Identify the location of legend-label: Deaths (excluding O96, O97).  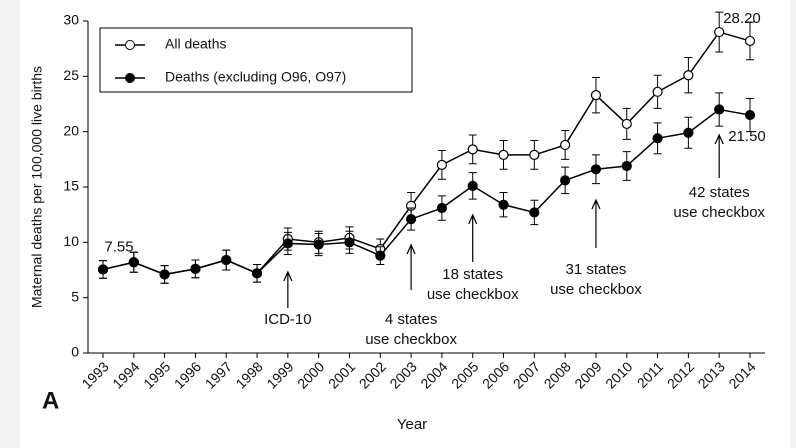
(255, 77).